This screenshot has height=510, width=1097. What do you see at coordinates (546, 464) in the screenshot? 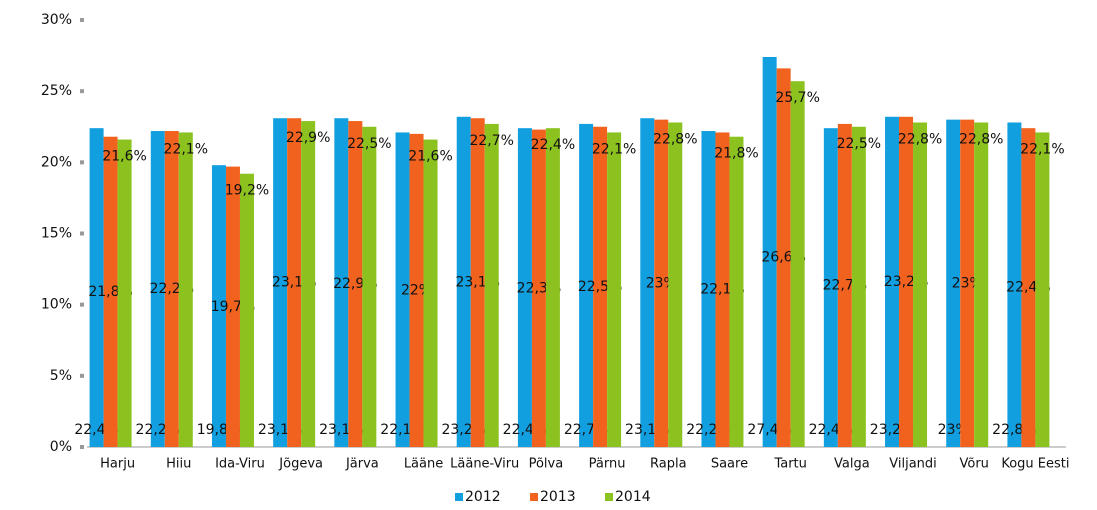
I see `x-tick-label: Põlva` at bounding box center [546, 464].